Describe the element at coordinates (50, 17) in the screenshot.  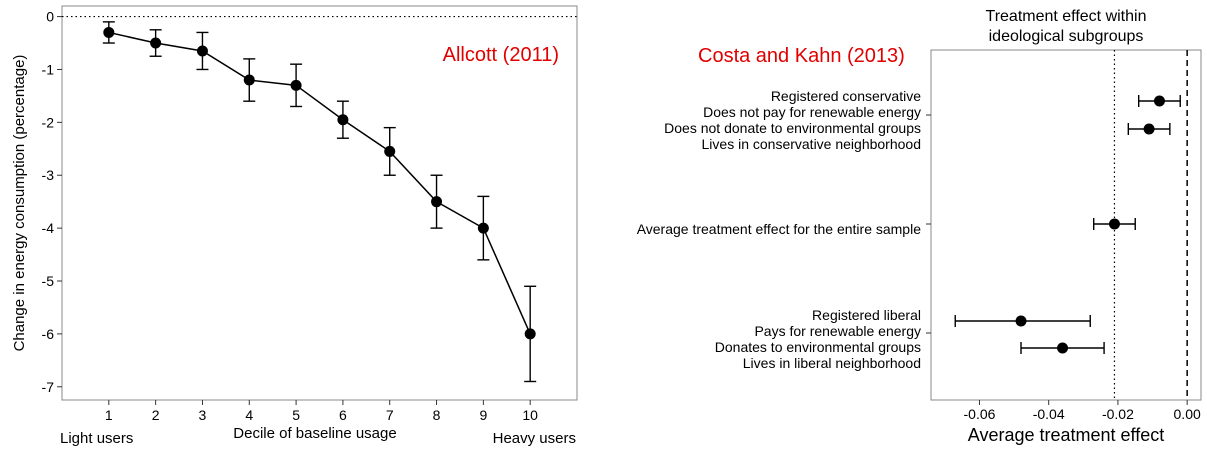
I see `left-y-tick-label: 0` at that location.